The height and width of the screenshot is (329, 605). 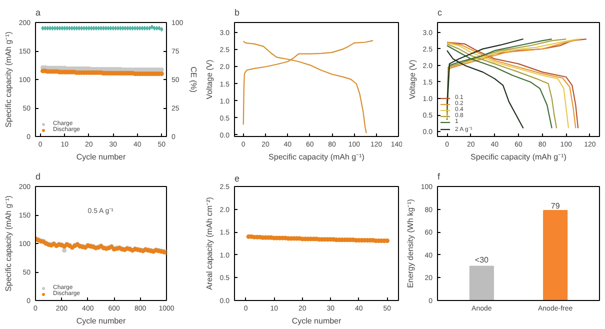 I want to click on data-label: 79, so click(x=555, y=205).